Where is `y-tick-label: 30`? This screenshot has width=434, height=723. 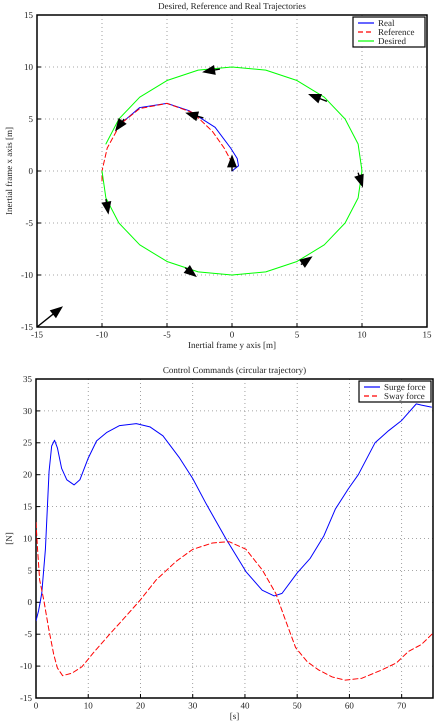 y-tick-label: 30 is located at coordinates (27, 411).